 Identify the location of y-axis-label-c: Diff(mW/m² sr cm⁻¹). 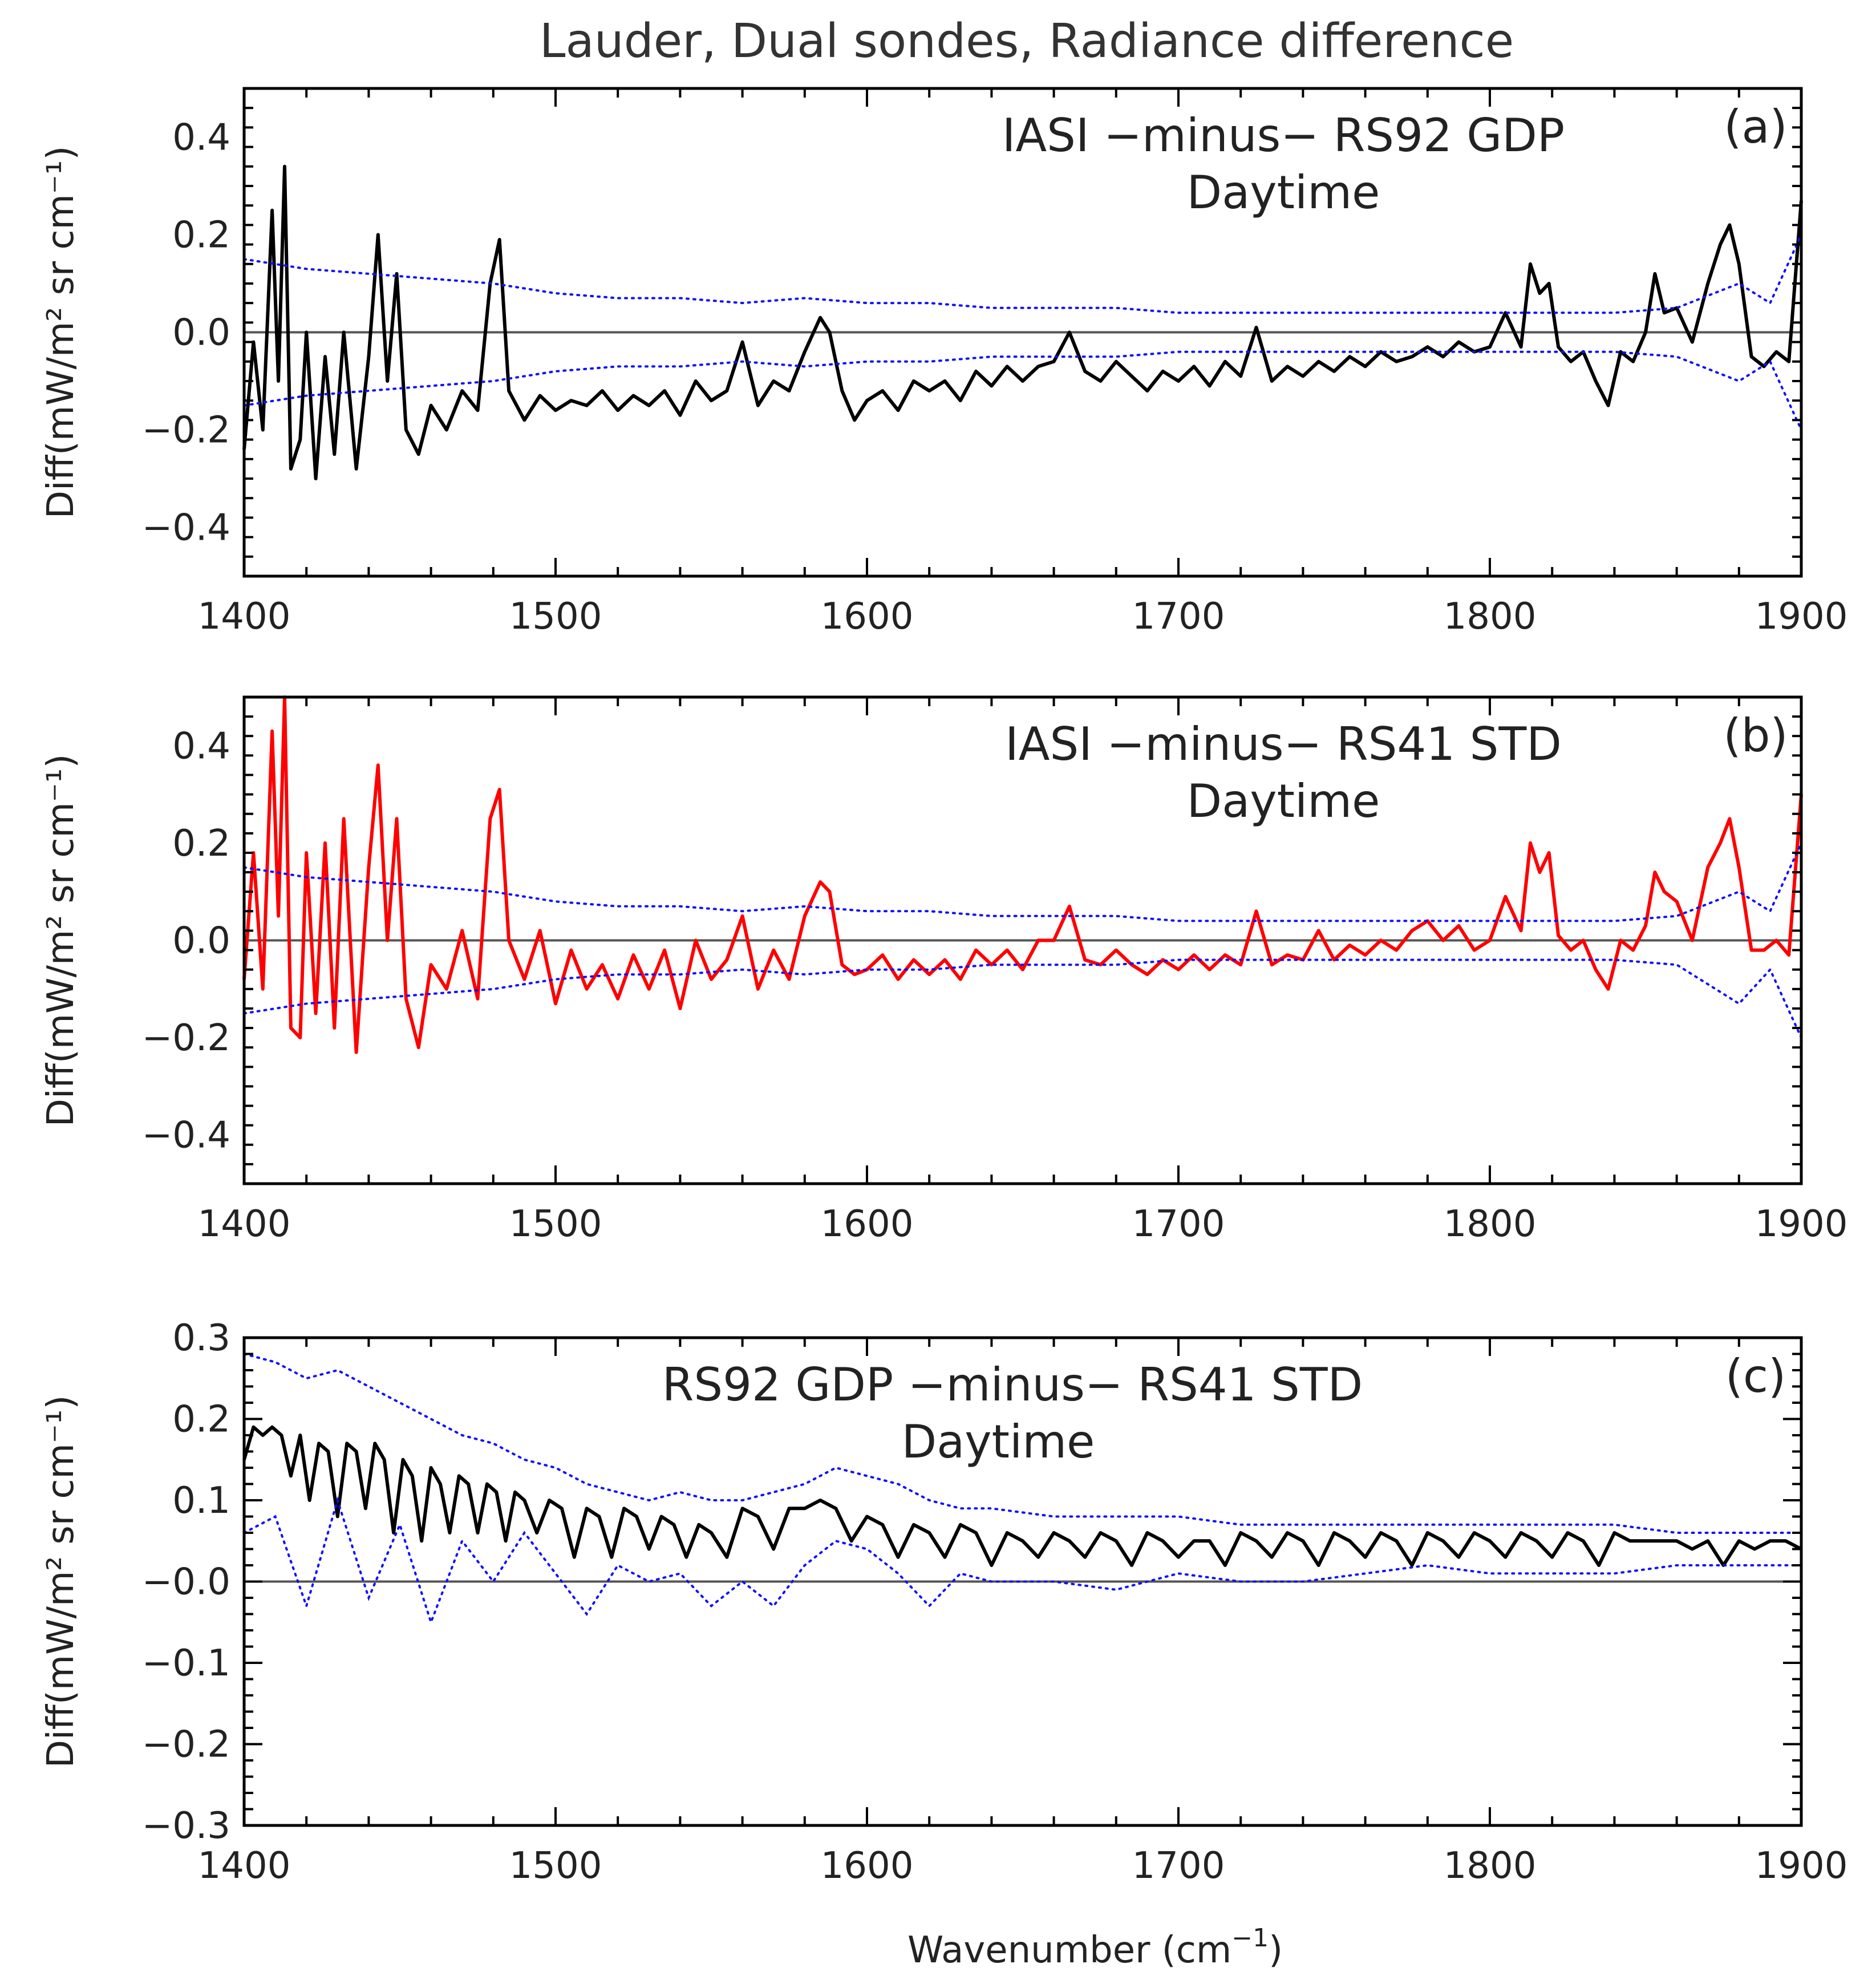
(61, 1581).